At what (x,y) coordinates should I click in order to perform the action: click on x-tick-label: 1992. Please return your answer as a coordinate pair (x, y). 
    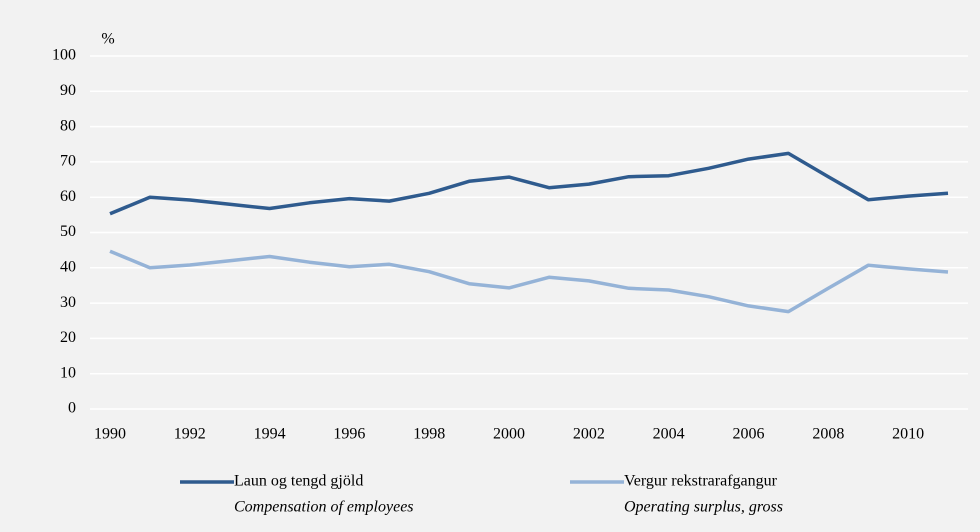
    Looking at the image, I should click on (190, 434).